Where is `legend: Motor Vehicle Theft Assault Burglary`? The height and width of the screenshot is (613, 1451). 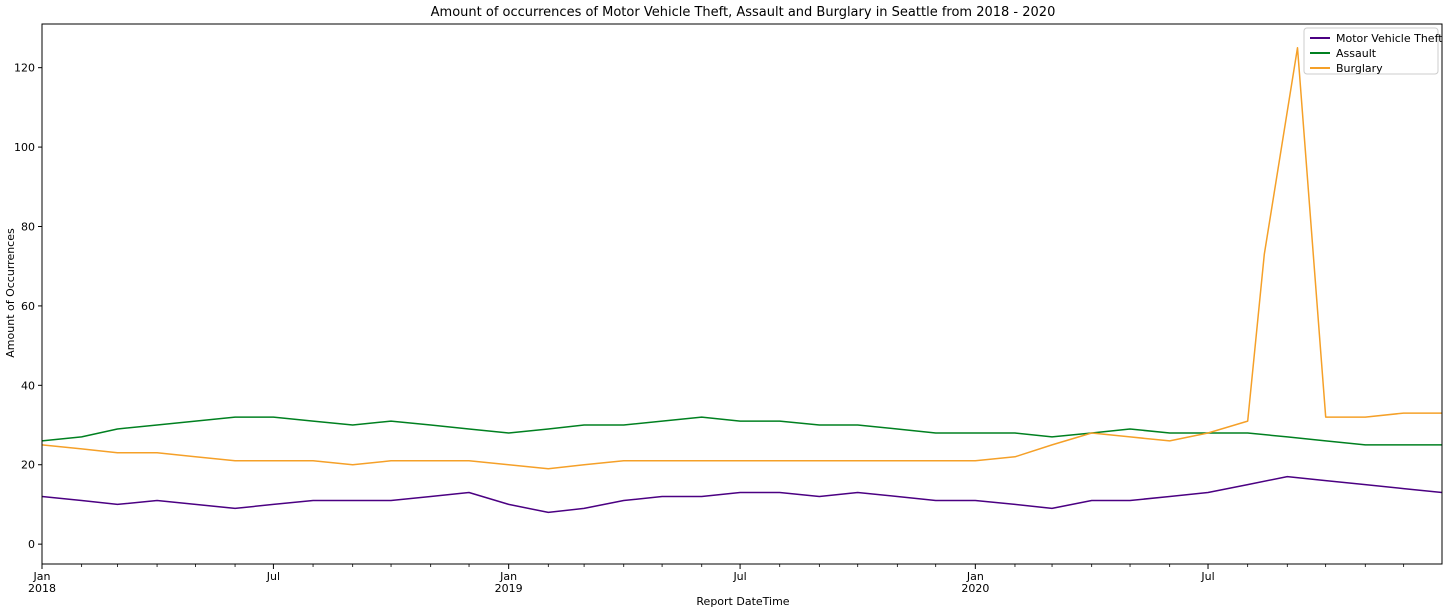 legend: Motor Vehicle Theft Assault Burglary is located at coordinates (1373, 51).